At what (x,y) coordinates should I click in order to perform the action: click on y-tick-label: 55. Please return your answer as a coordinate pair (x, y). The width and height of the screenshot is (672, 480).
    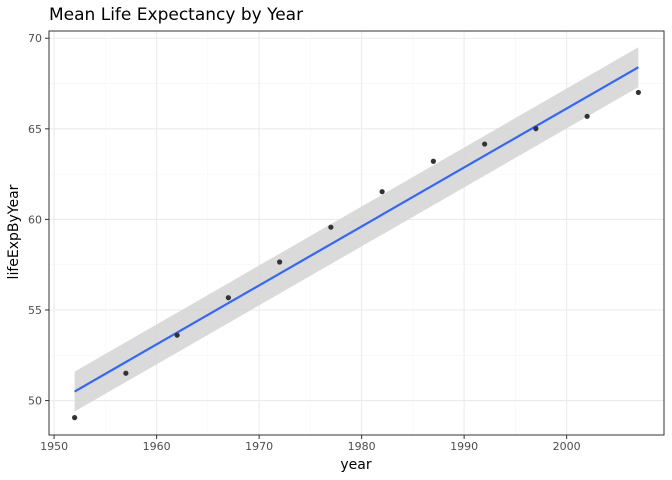
    Looking at the image, I should click on (35, 310).